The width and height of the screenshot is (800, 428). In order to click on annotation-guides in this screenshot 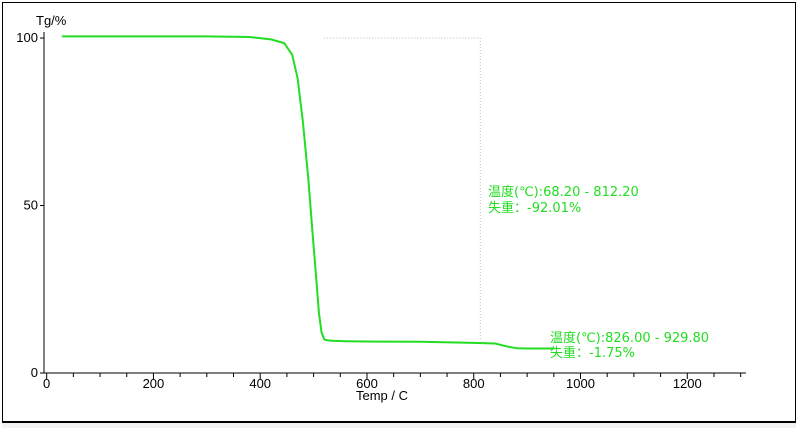, I will do `click(402, 189)`.